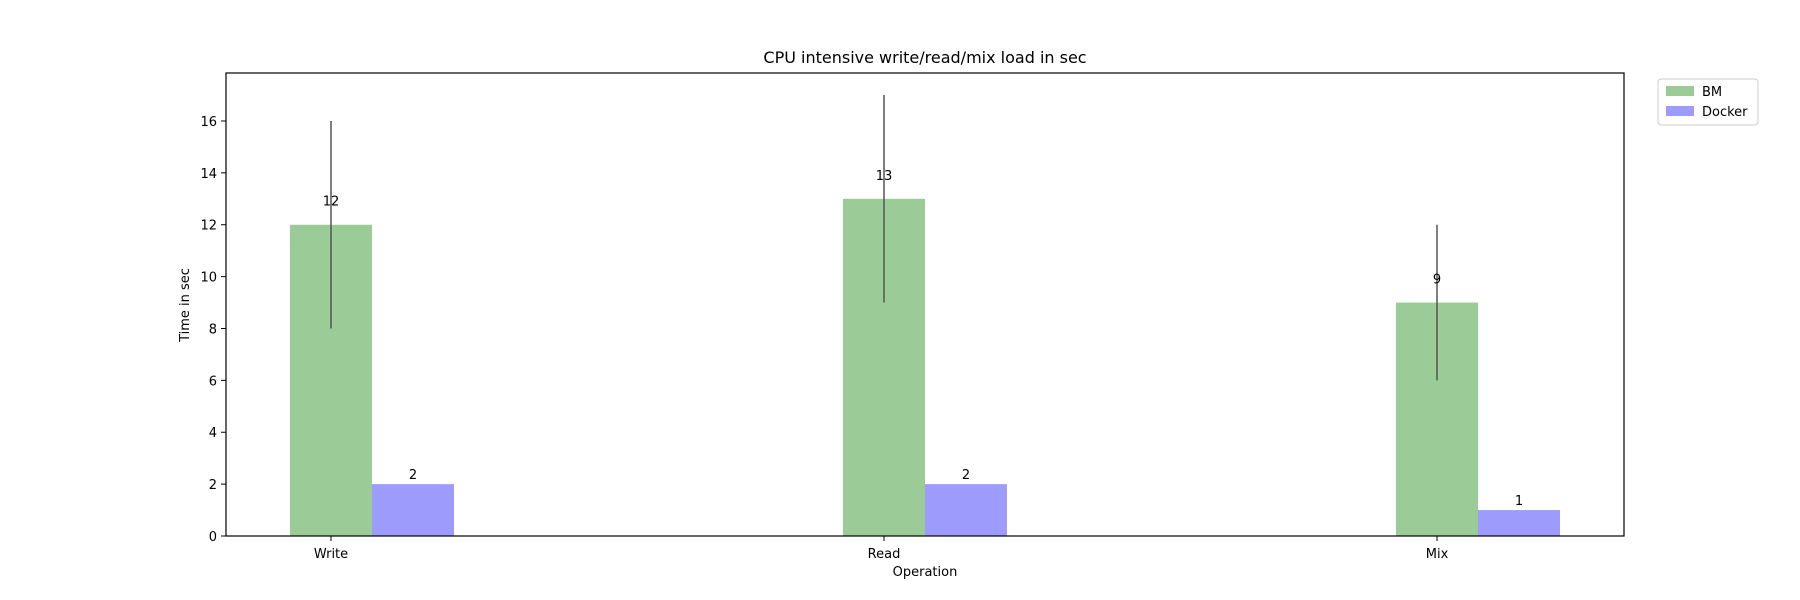  Describe the element at coordinates (208, 226) in the screenshot. I see `y-tick-label: 12` at that location.